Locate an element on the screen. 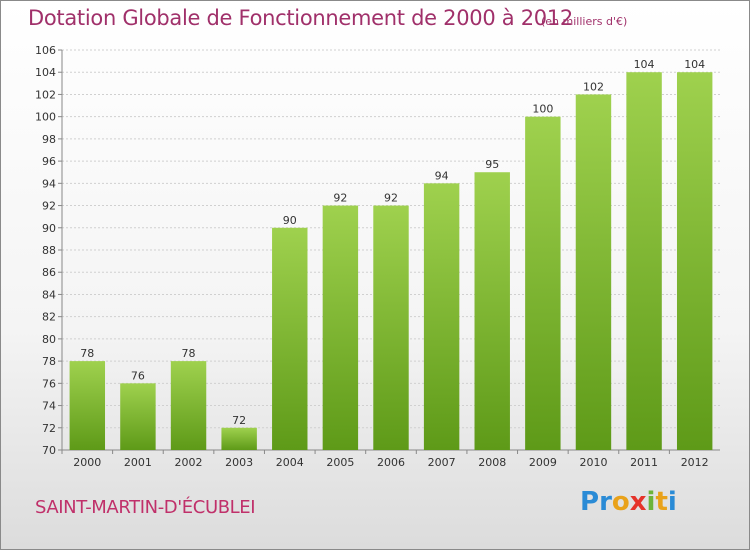 Image resolution: width=750 pixels, height=550 pixels. logo-letter: P is located at coordinates (590, 502).